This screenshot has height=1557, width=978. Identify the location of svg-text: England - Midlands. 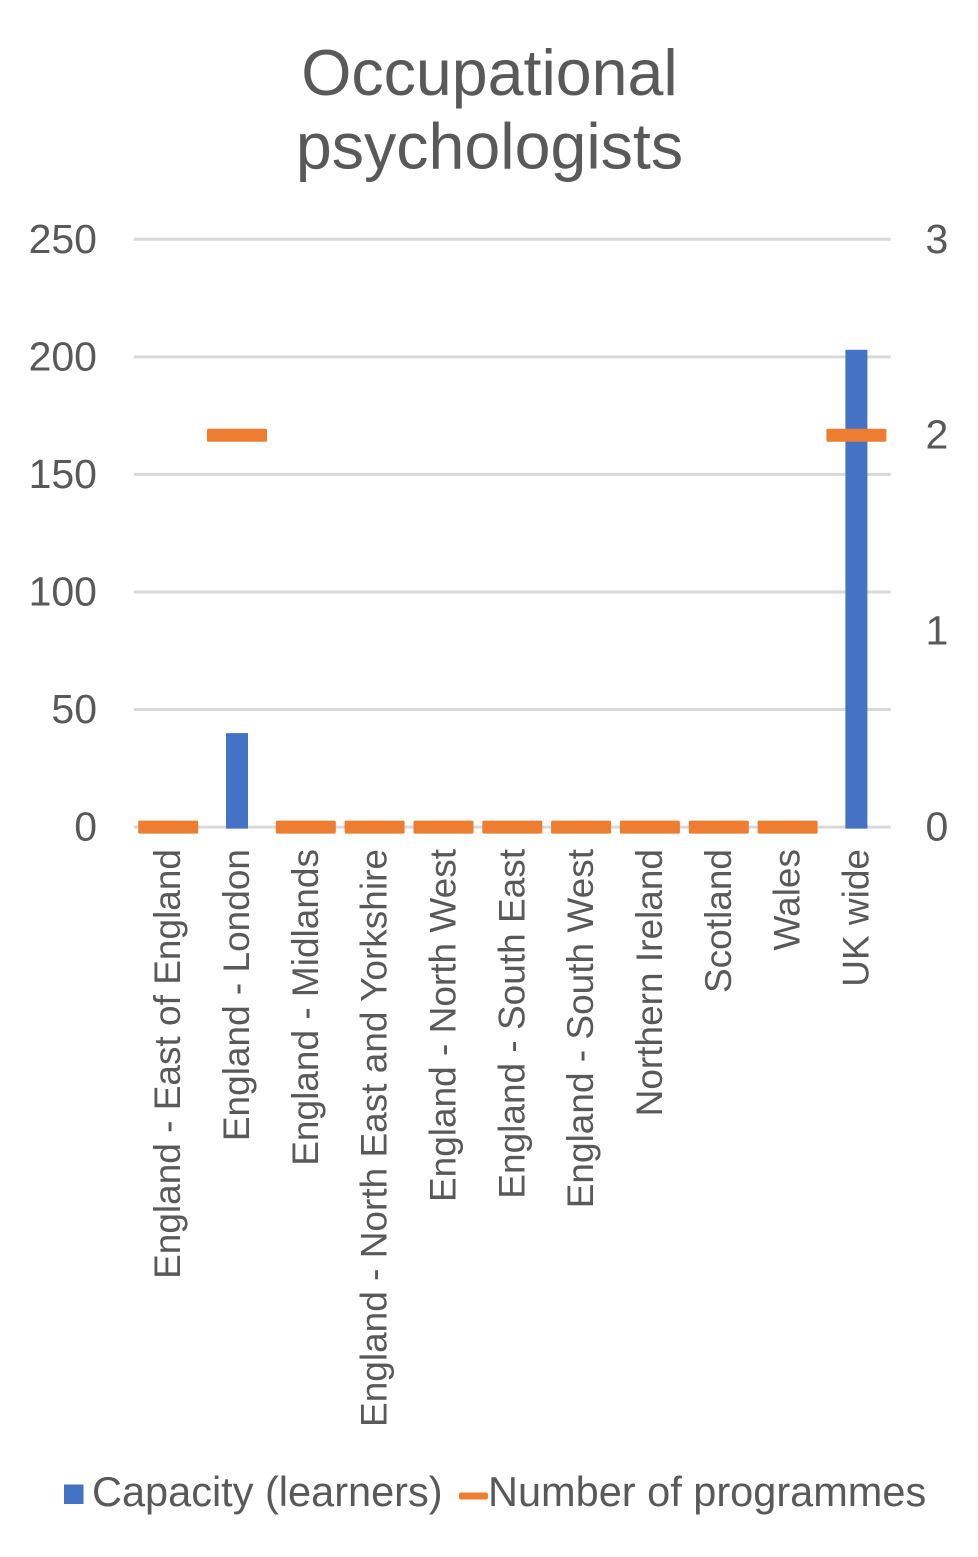
(305, 1007).